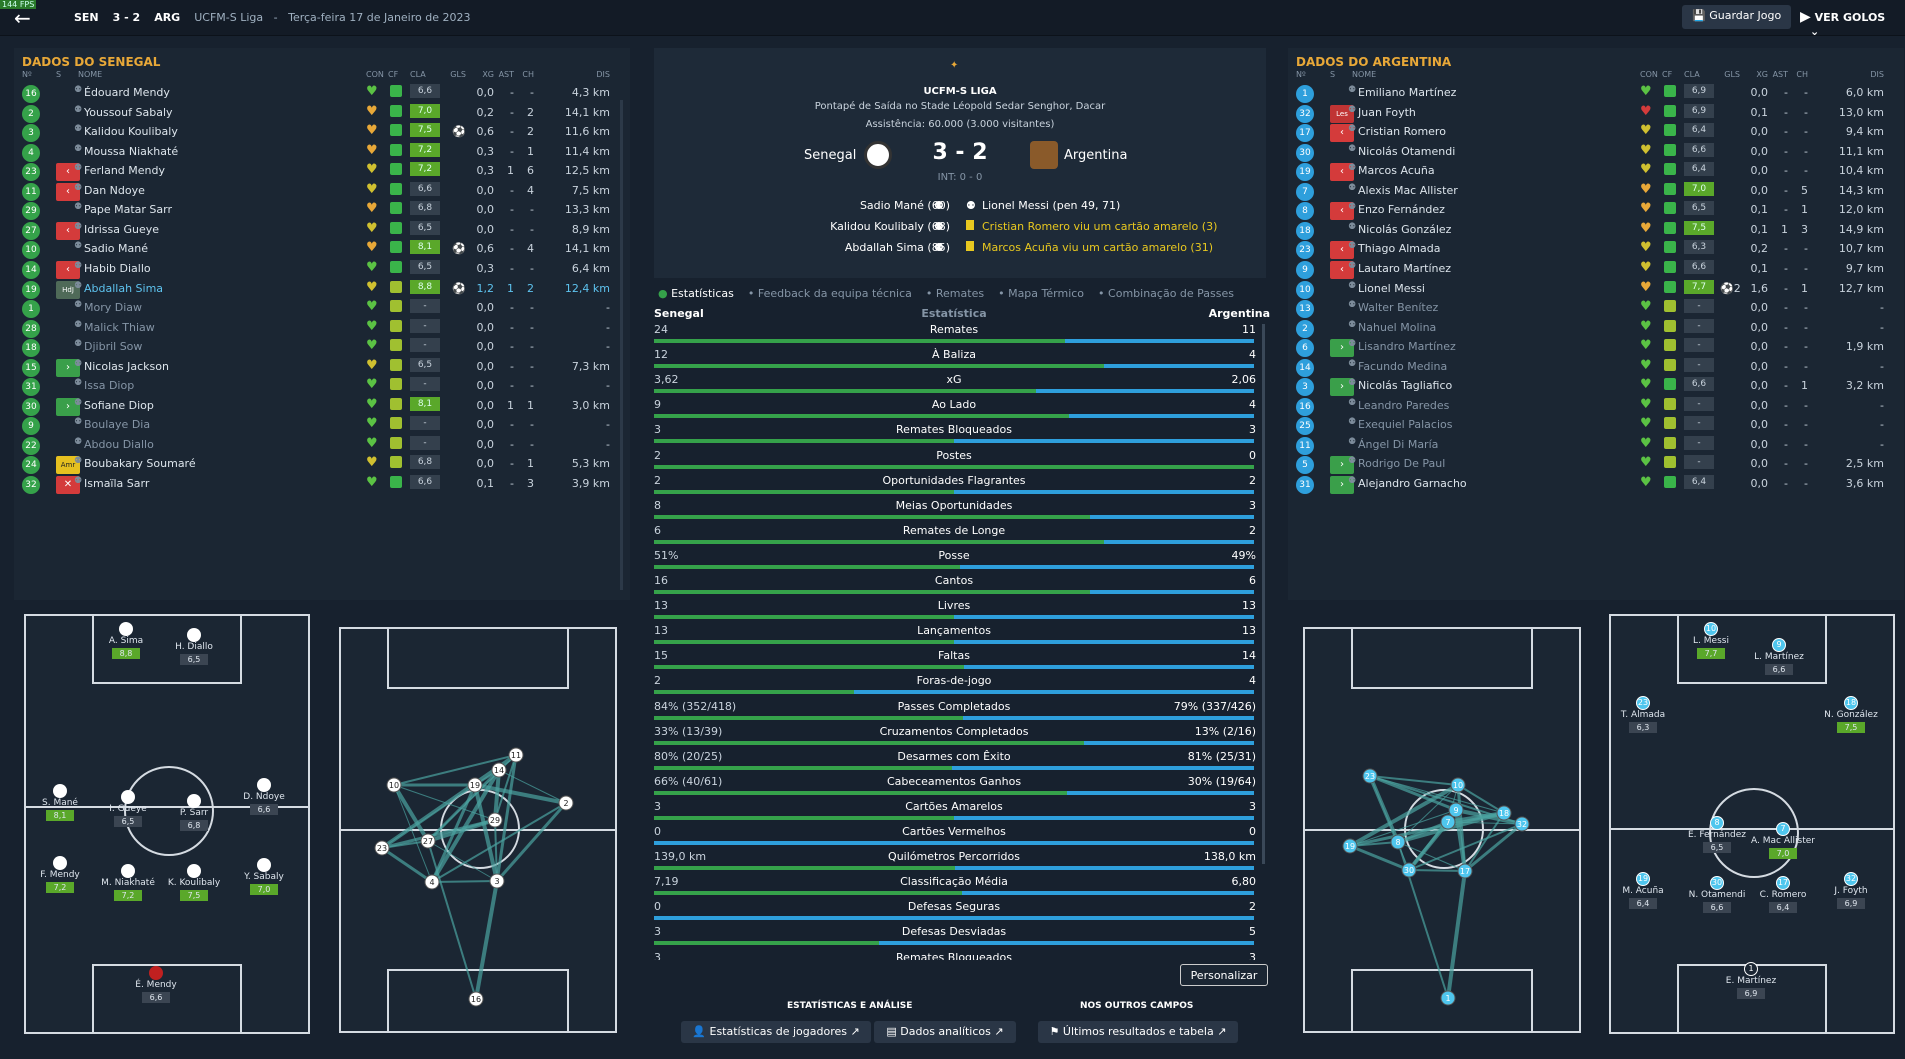 This screenshot has width=1905, height=1059. What do you see at coordinates (1402, 464) in the screenshot?
I see `player-name: Rodrigo De Paul` at bounding box center [1402, 464].